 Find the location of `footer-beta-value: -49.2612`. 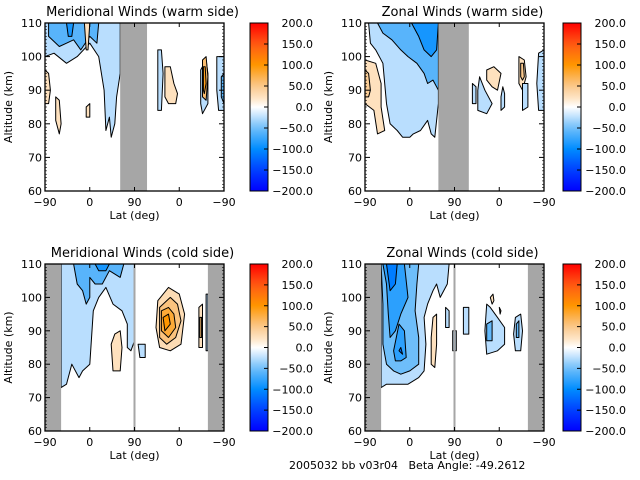

footer-beta-value: -49.2612 is located at coordinates (500, 465).